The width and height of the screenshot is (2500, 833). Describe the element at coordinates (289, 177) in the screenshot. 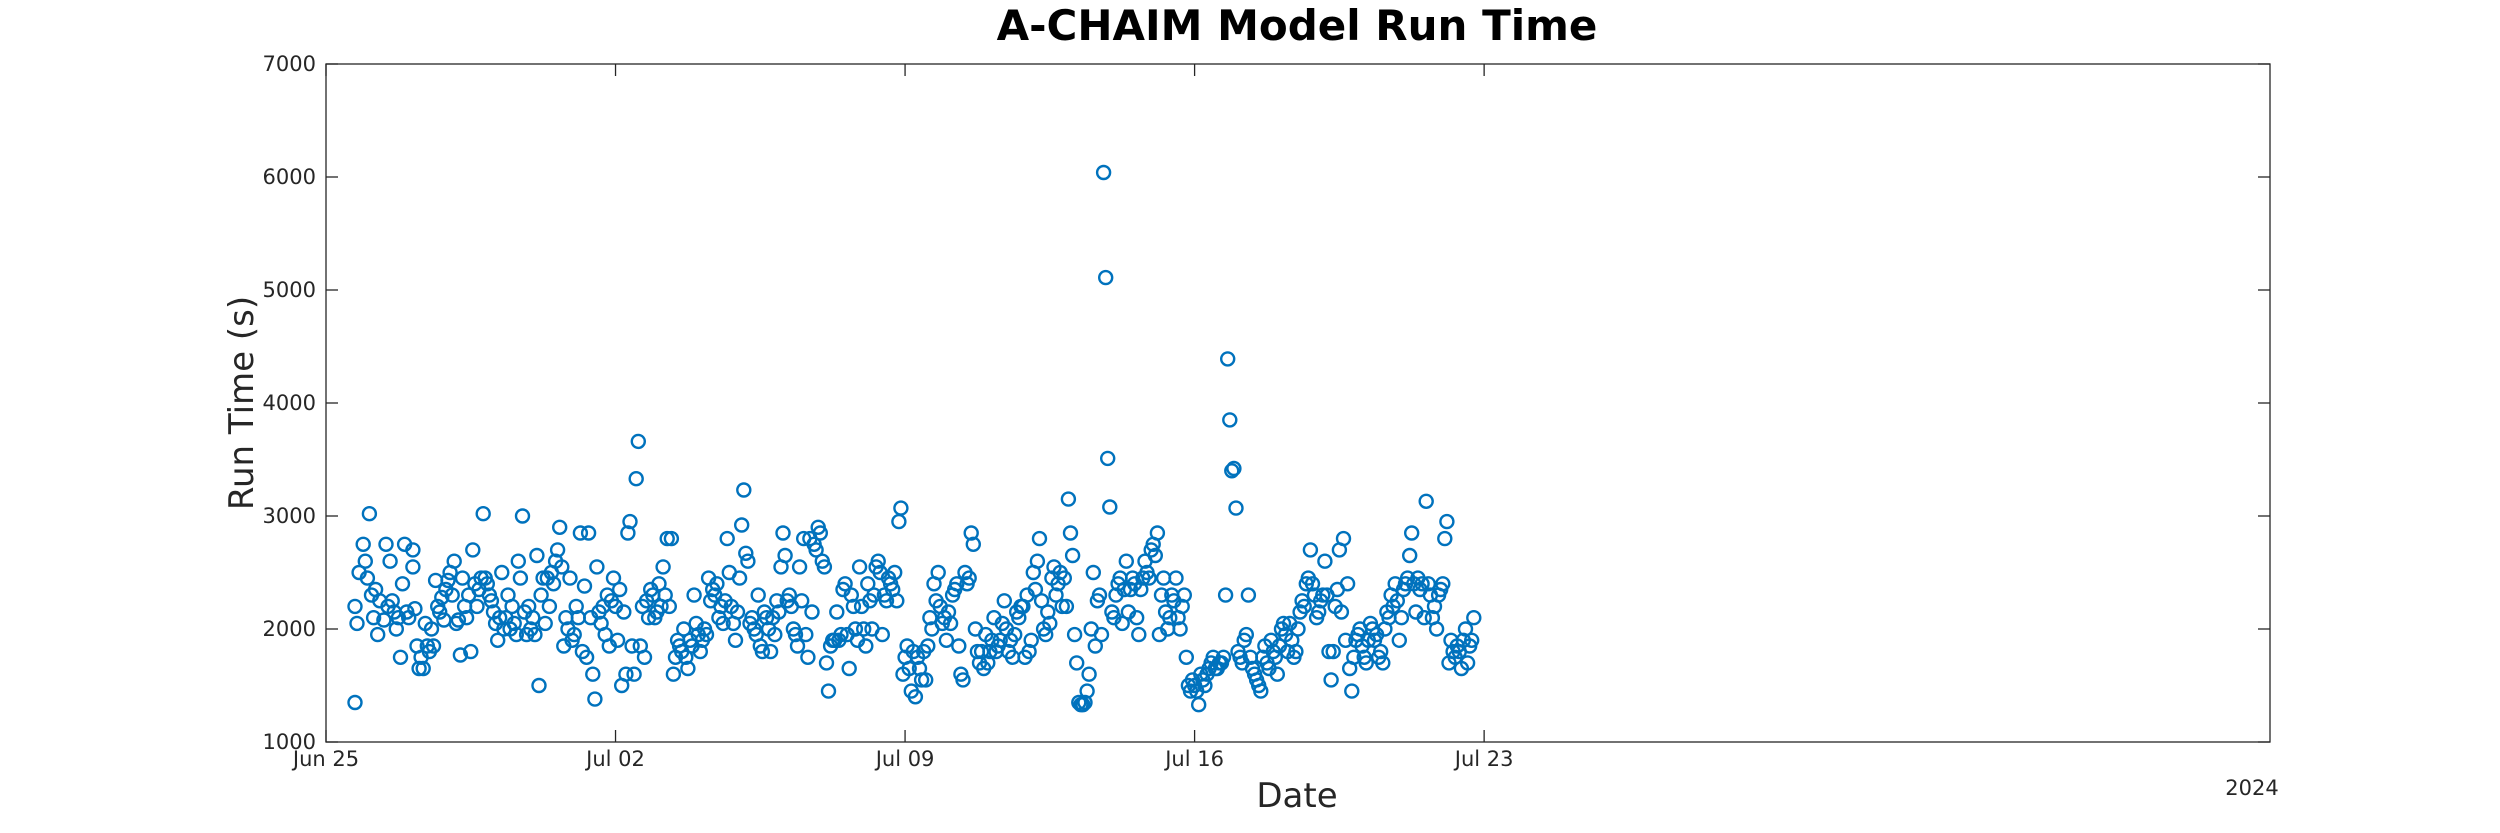

I see `y-tick-label: 6000` at that location.